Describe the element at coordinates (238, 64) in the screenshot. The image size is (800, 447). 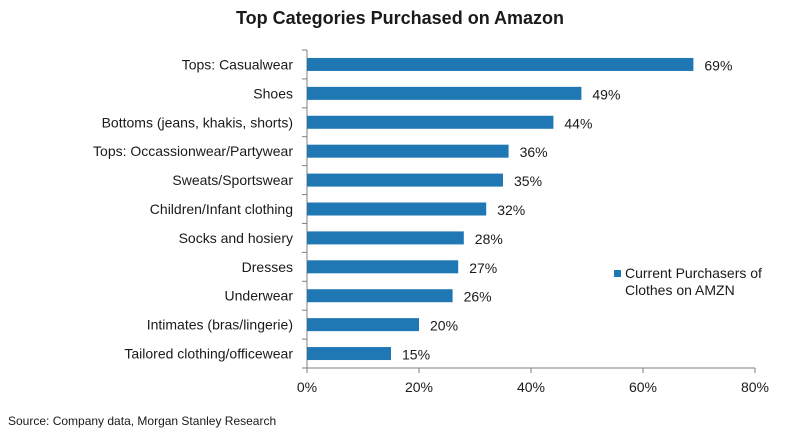
I see `category-label: Tops: Casualwear` at that location.